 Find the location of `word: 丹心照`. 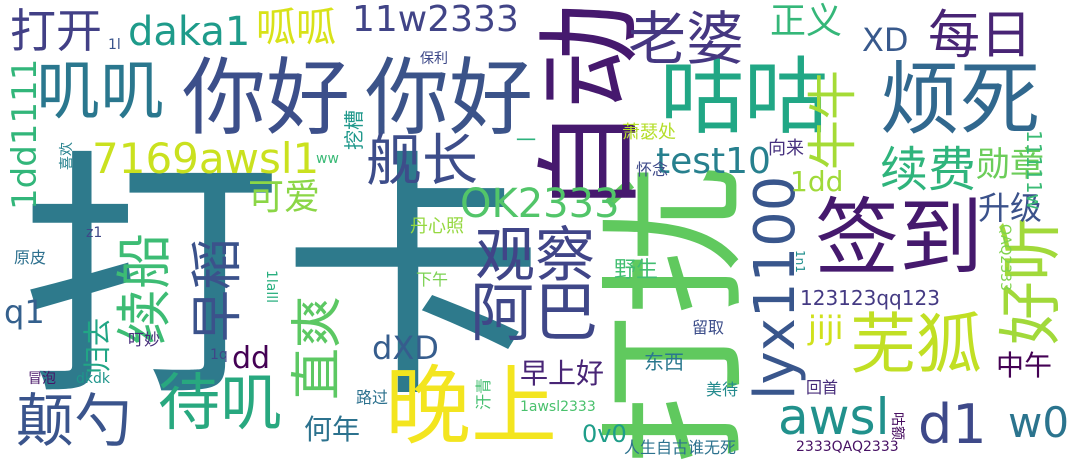

word: 丹心照 is located at coordinates (437, 226).